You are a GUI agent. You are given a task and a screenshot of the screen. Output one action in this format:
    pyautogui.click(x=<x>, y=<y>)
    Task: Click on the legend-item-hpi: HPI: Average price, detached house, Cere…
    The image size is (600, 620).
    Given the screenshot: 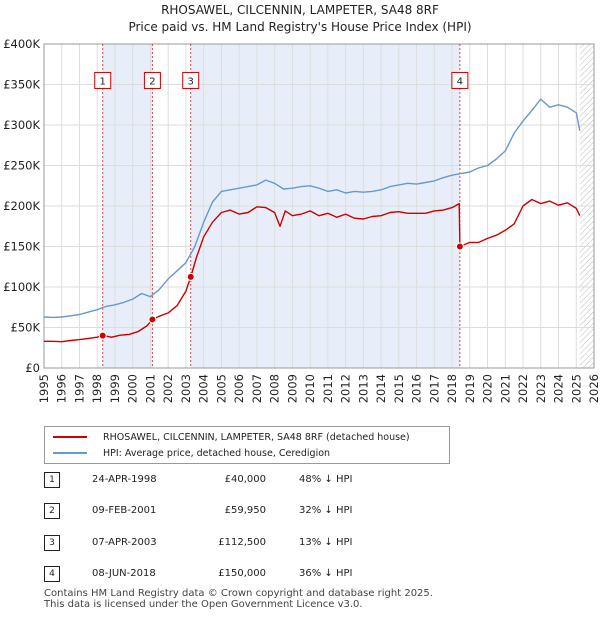 What is the action you would take?
    pyautogui.click(x=191, y=453)
    